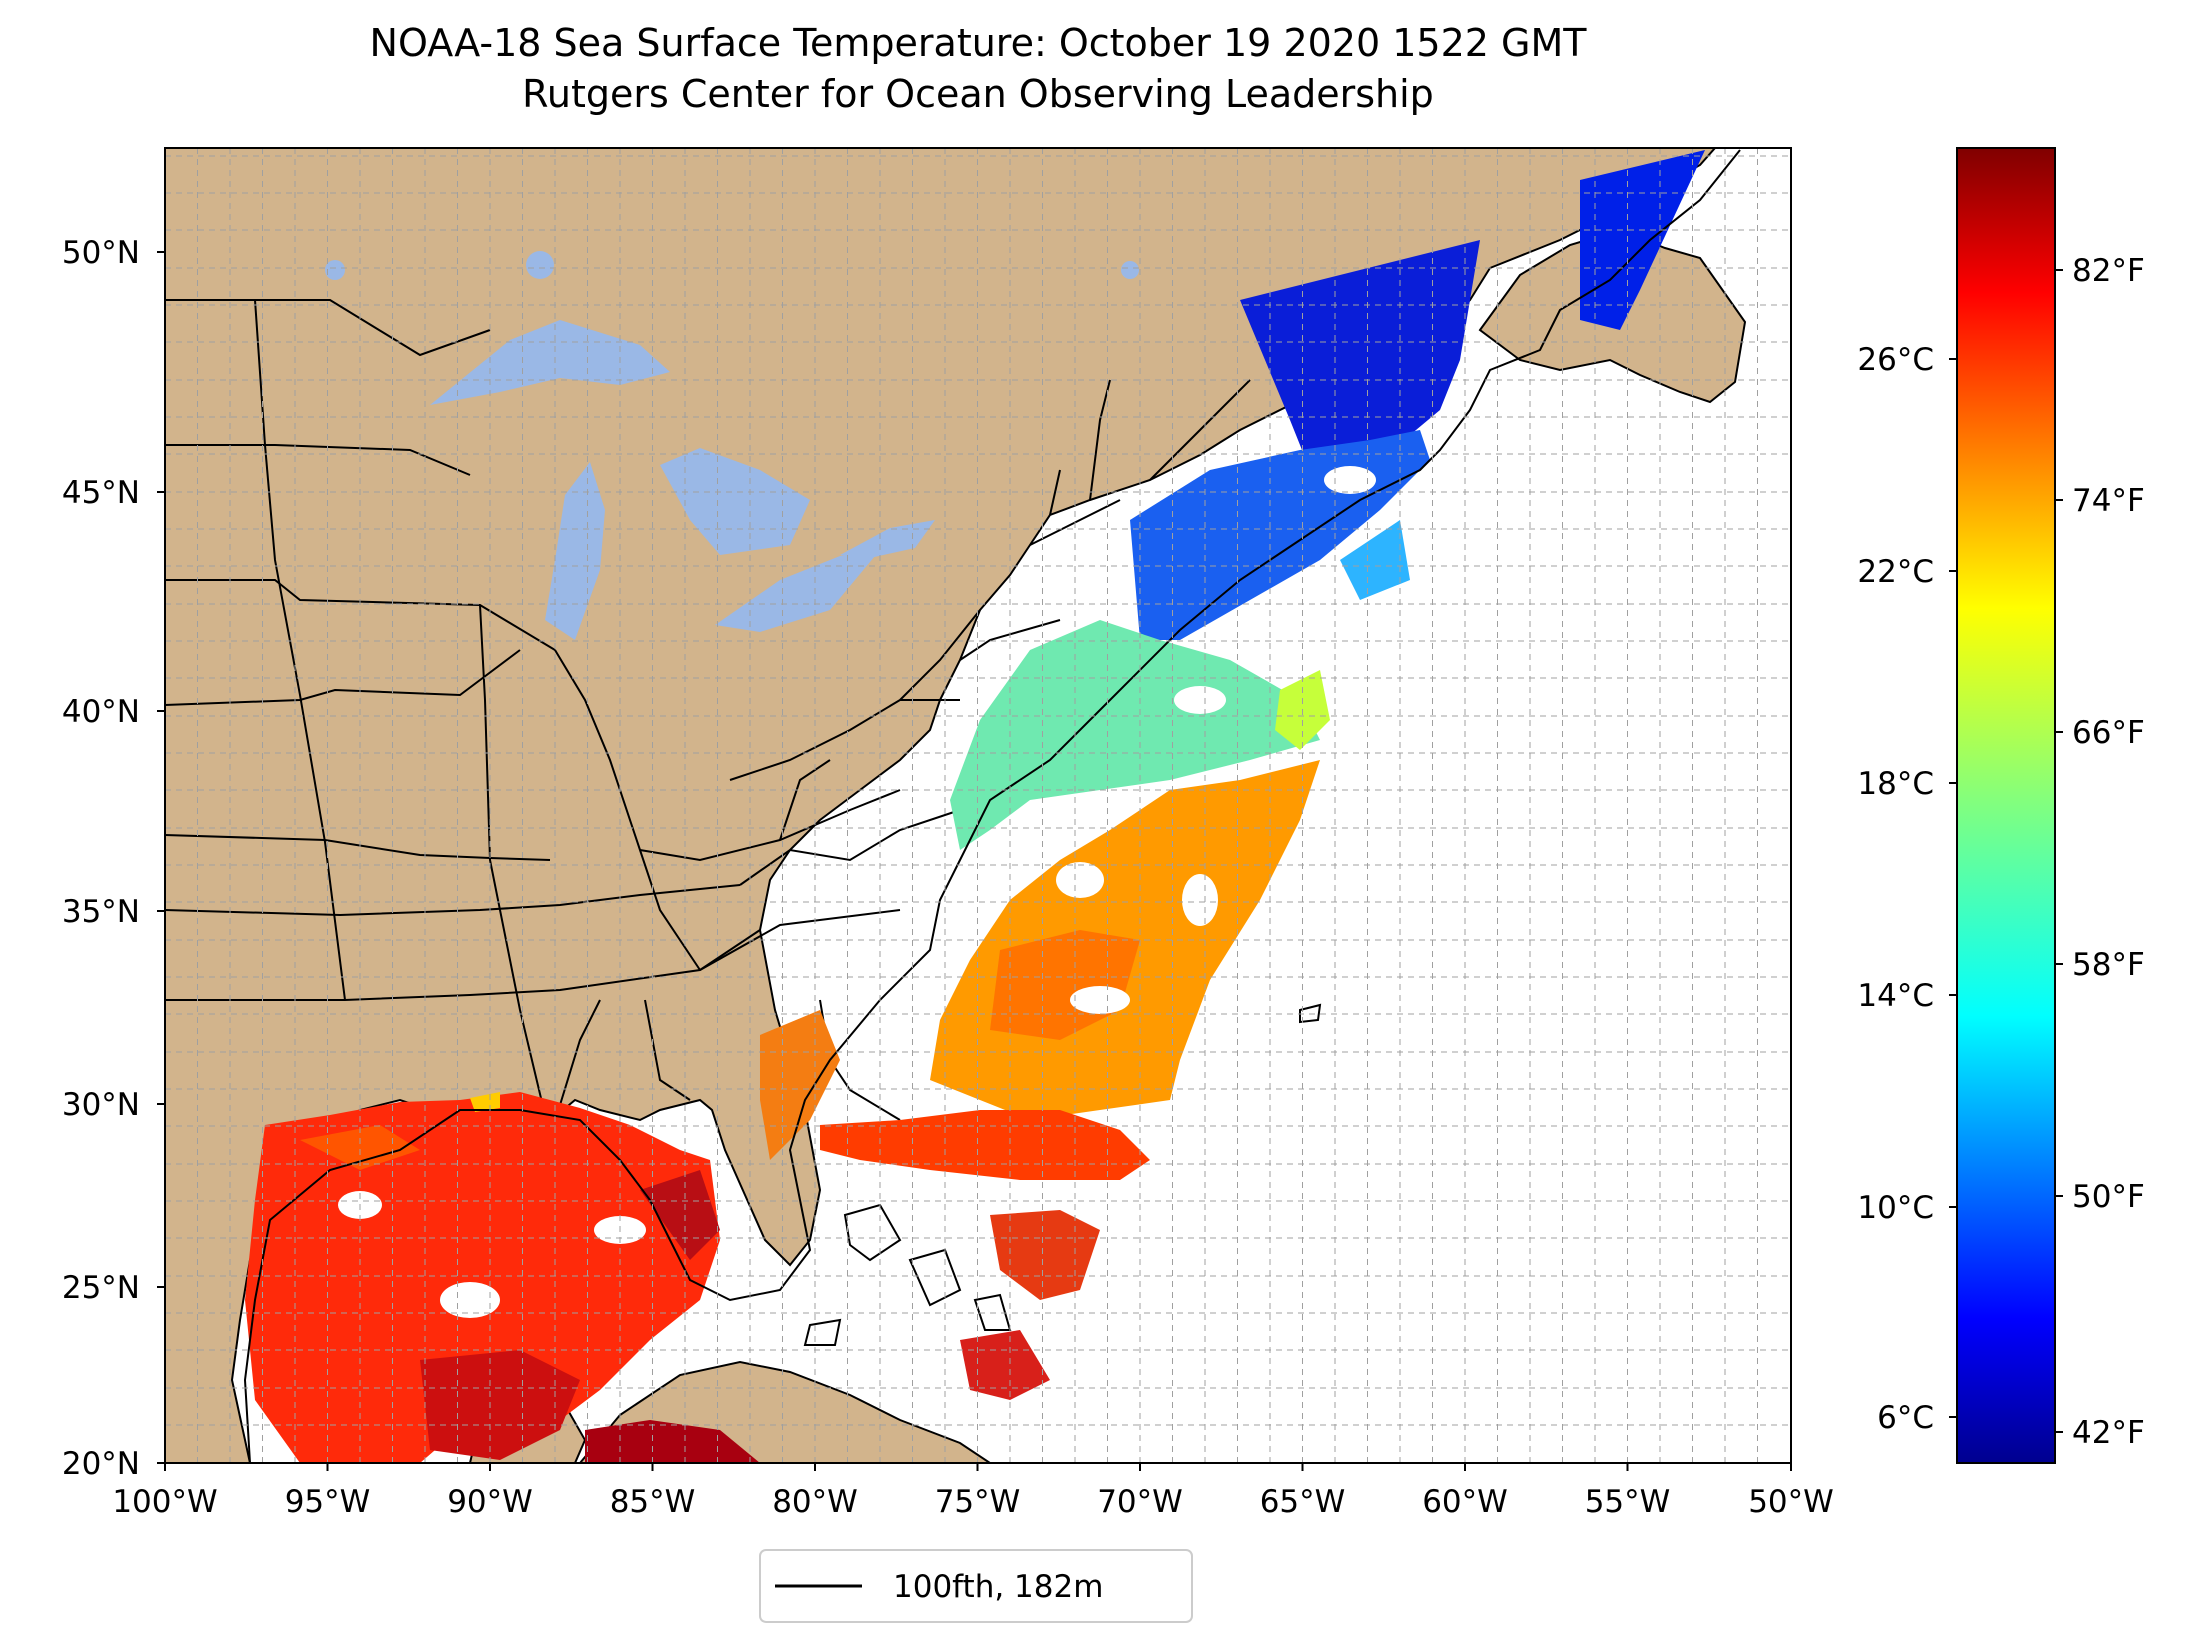 Image resolution: width=2201 pixels, height=1647 pixels. Describe the element at coordinates (1791, 1502) in the screenshot. I see `lon-tick-50w: 50°W` at that location.